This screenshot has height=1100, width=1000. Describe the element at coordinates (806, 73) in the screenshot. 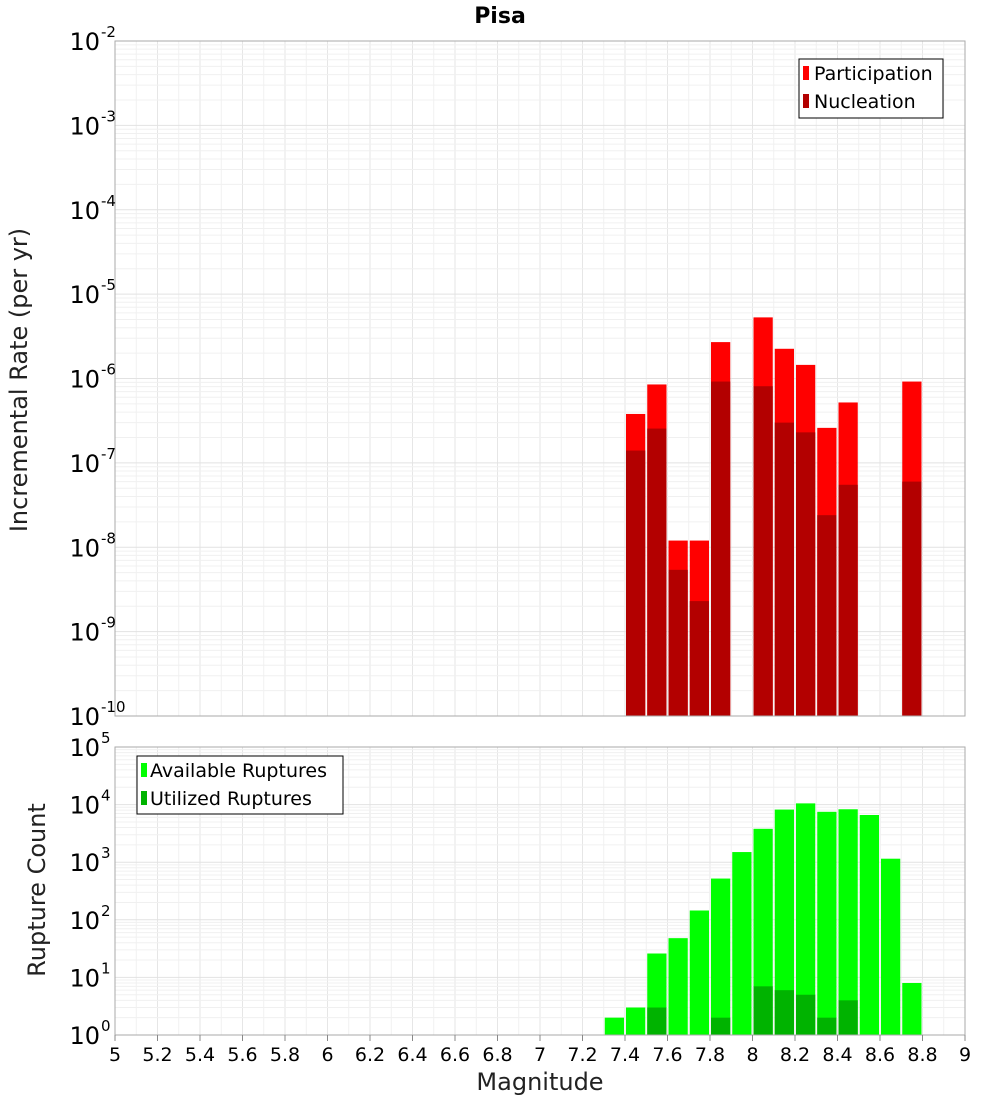

I see `legend-swatch-participation` at that location.